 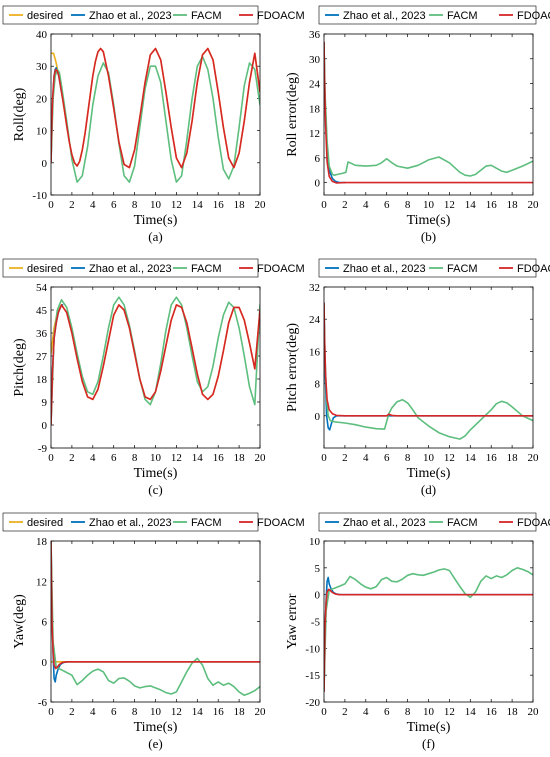 What do you see at coordinates (155, 352) in the screenshot?
I see `series-line-desired` at bounding box center [155, 352].